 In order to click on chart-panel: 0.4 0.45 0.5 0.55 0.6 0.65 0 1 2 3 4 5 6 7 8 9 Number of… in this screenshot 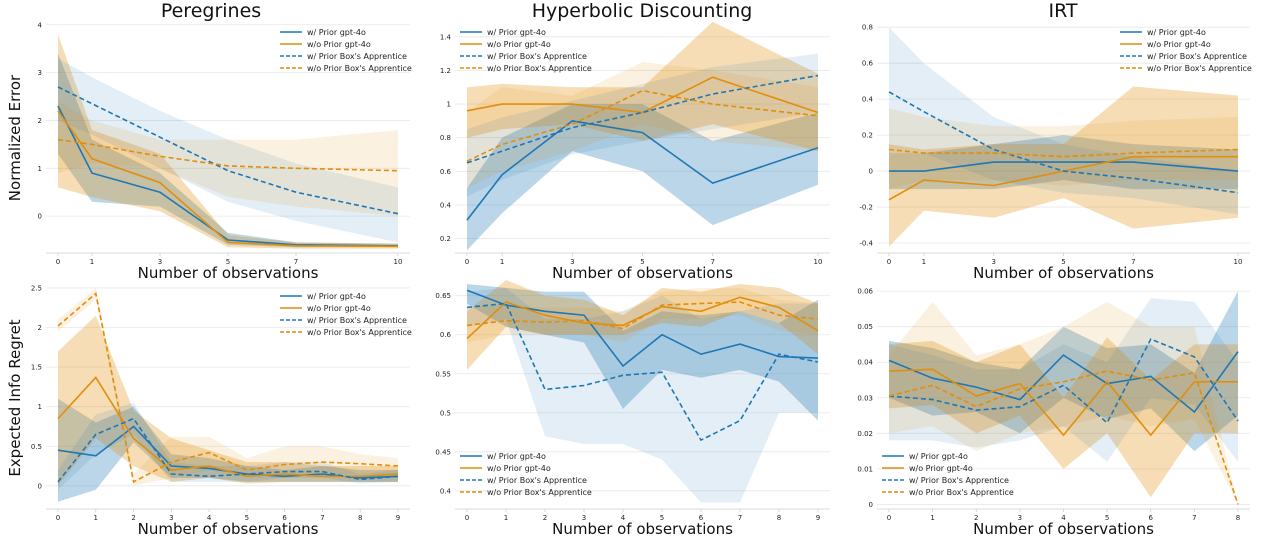, I will do `click(632, 409)`.